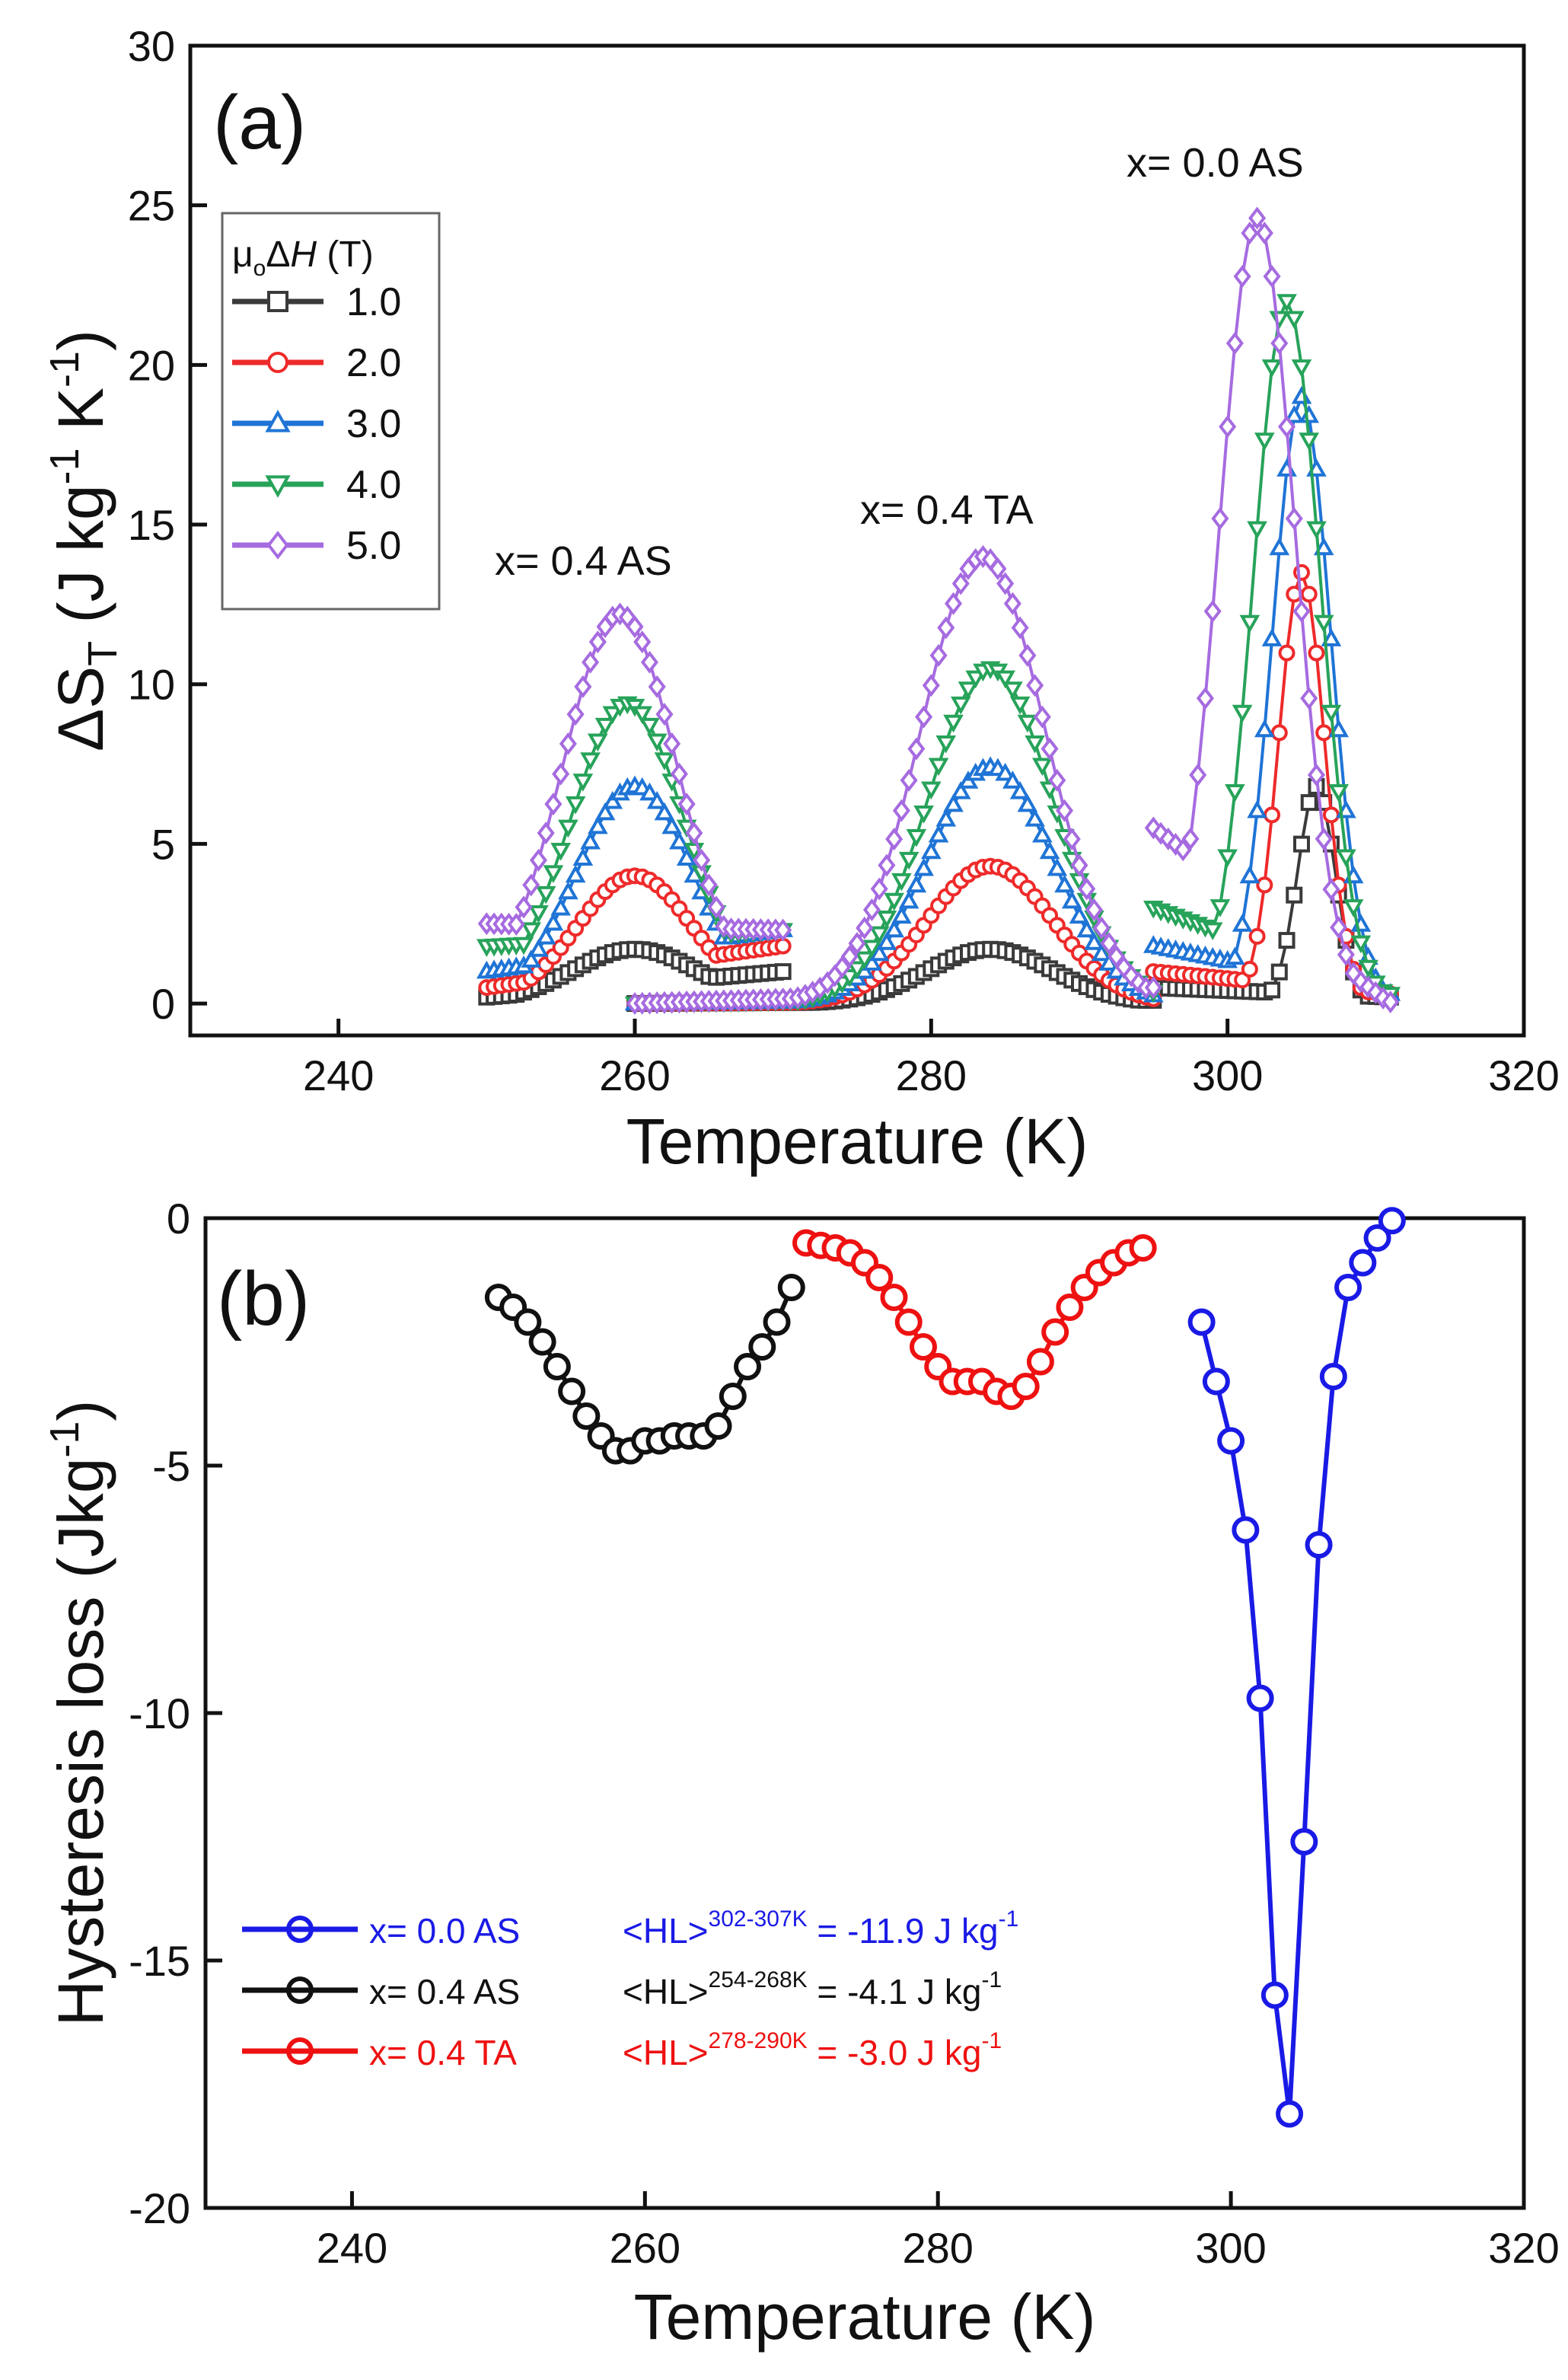 This screenshot has width=1568, height=2380. I want to click on y-tick-label: -5, so click(171, 1466).